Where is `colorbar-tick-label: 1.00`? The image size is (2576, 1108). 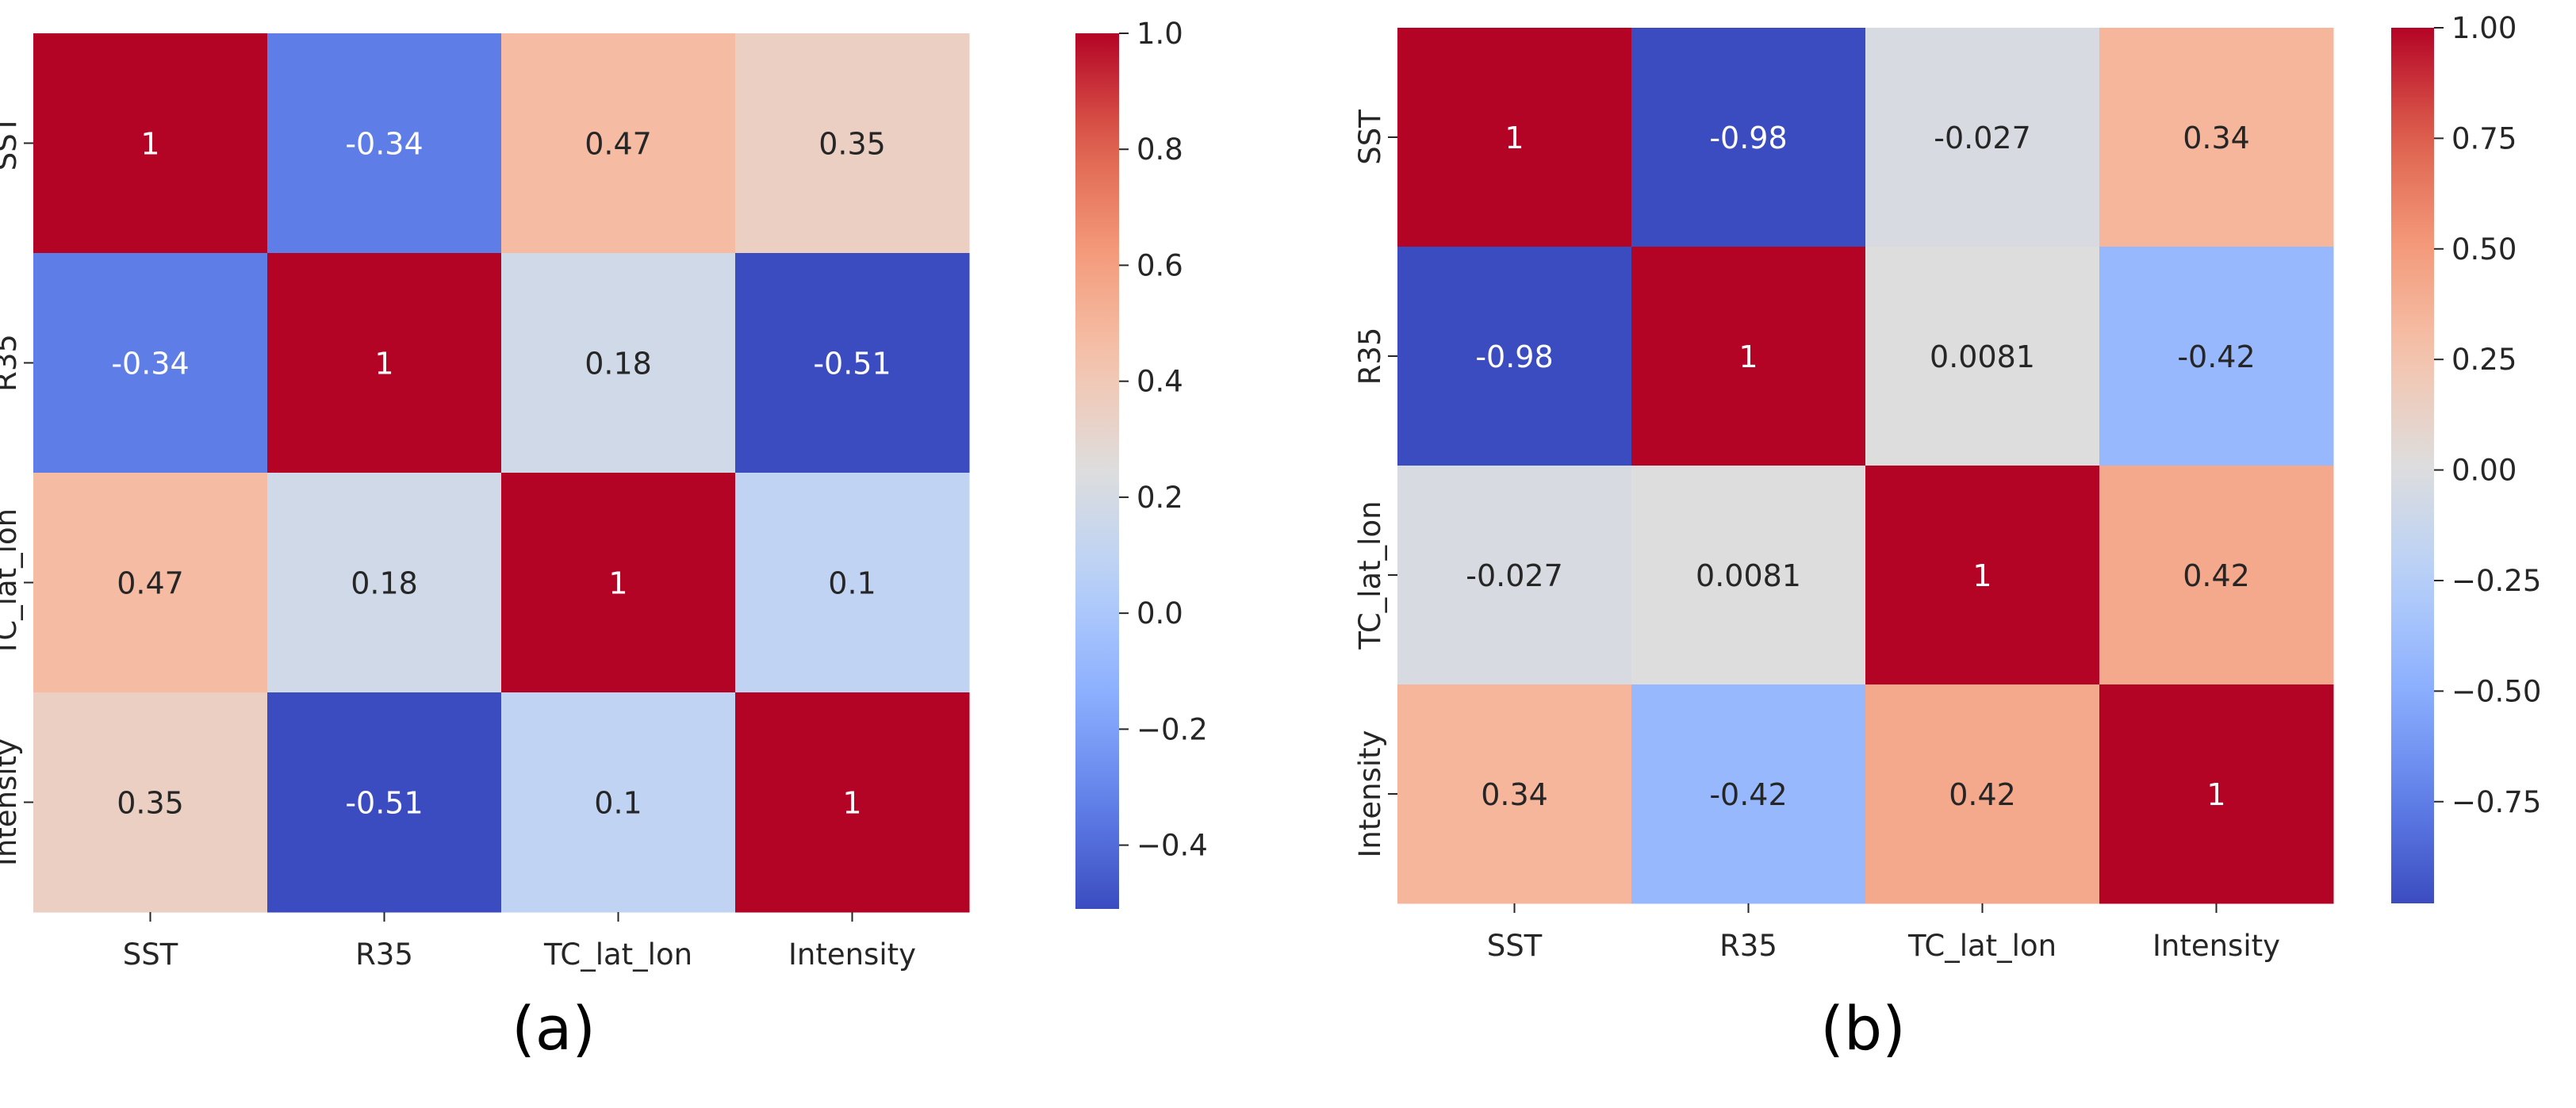 colorbar-tick-label: 1.00 is located at coordinates (2484, 28).